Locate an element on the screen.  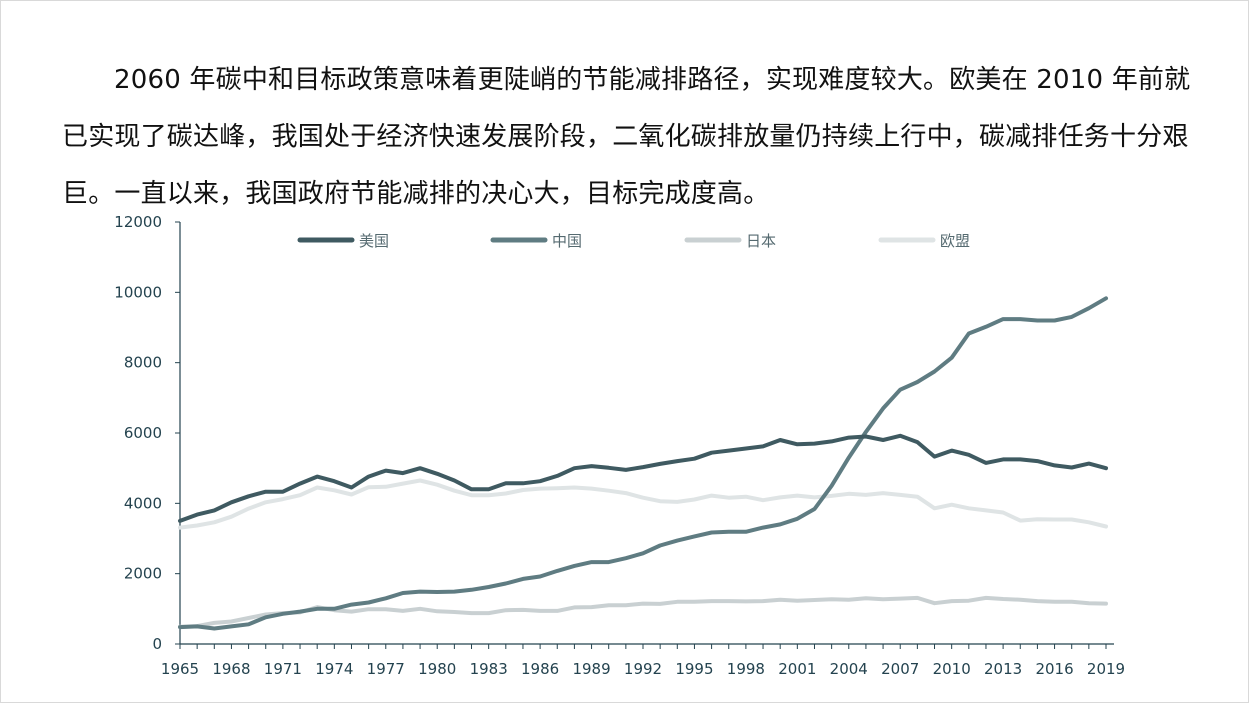
x-tick-label: 2007 is located at coordinates (900, 669).